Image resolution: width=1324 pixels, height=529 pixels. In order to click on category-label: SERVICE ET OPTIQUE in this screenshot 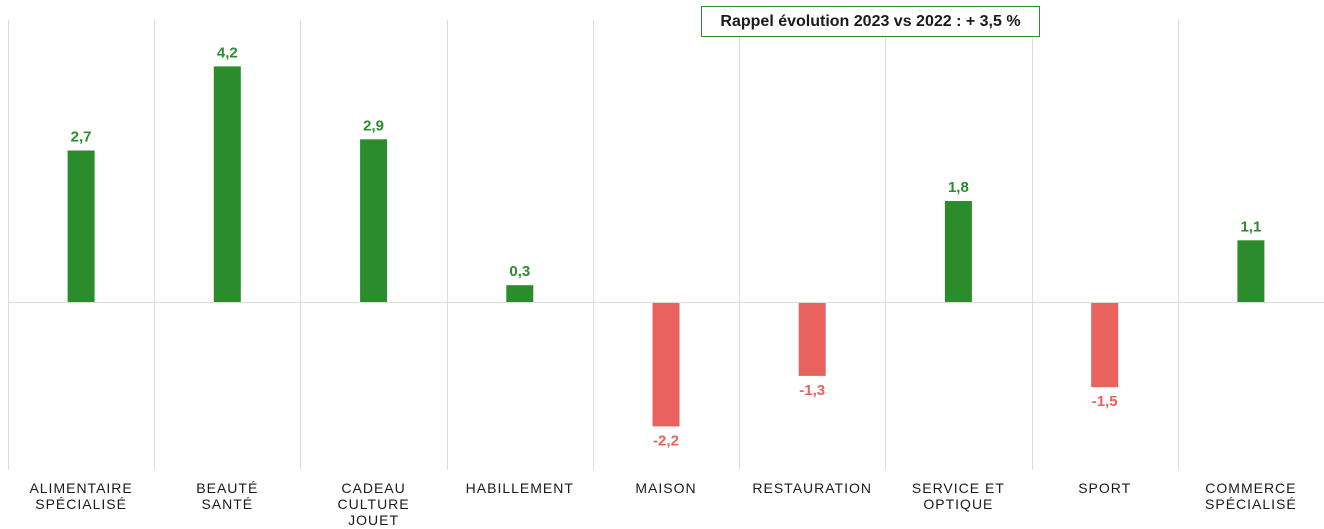, I will do `click(958, 496)`.